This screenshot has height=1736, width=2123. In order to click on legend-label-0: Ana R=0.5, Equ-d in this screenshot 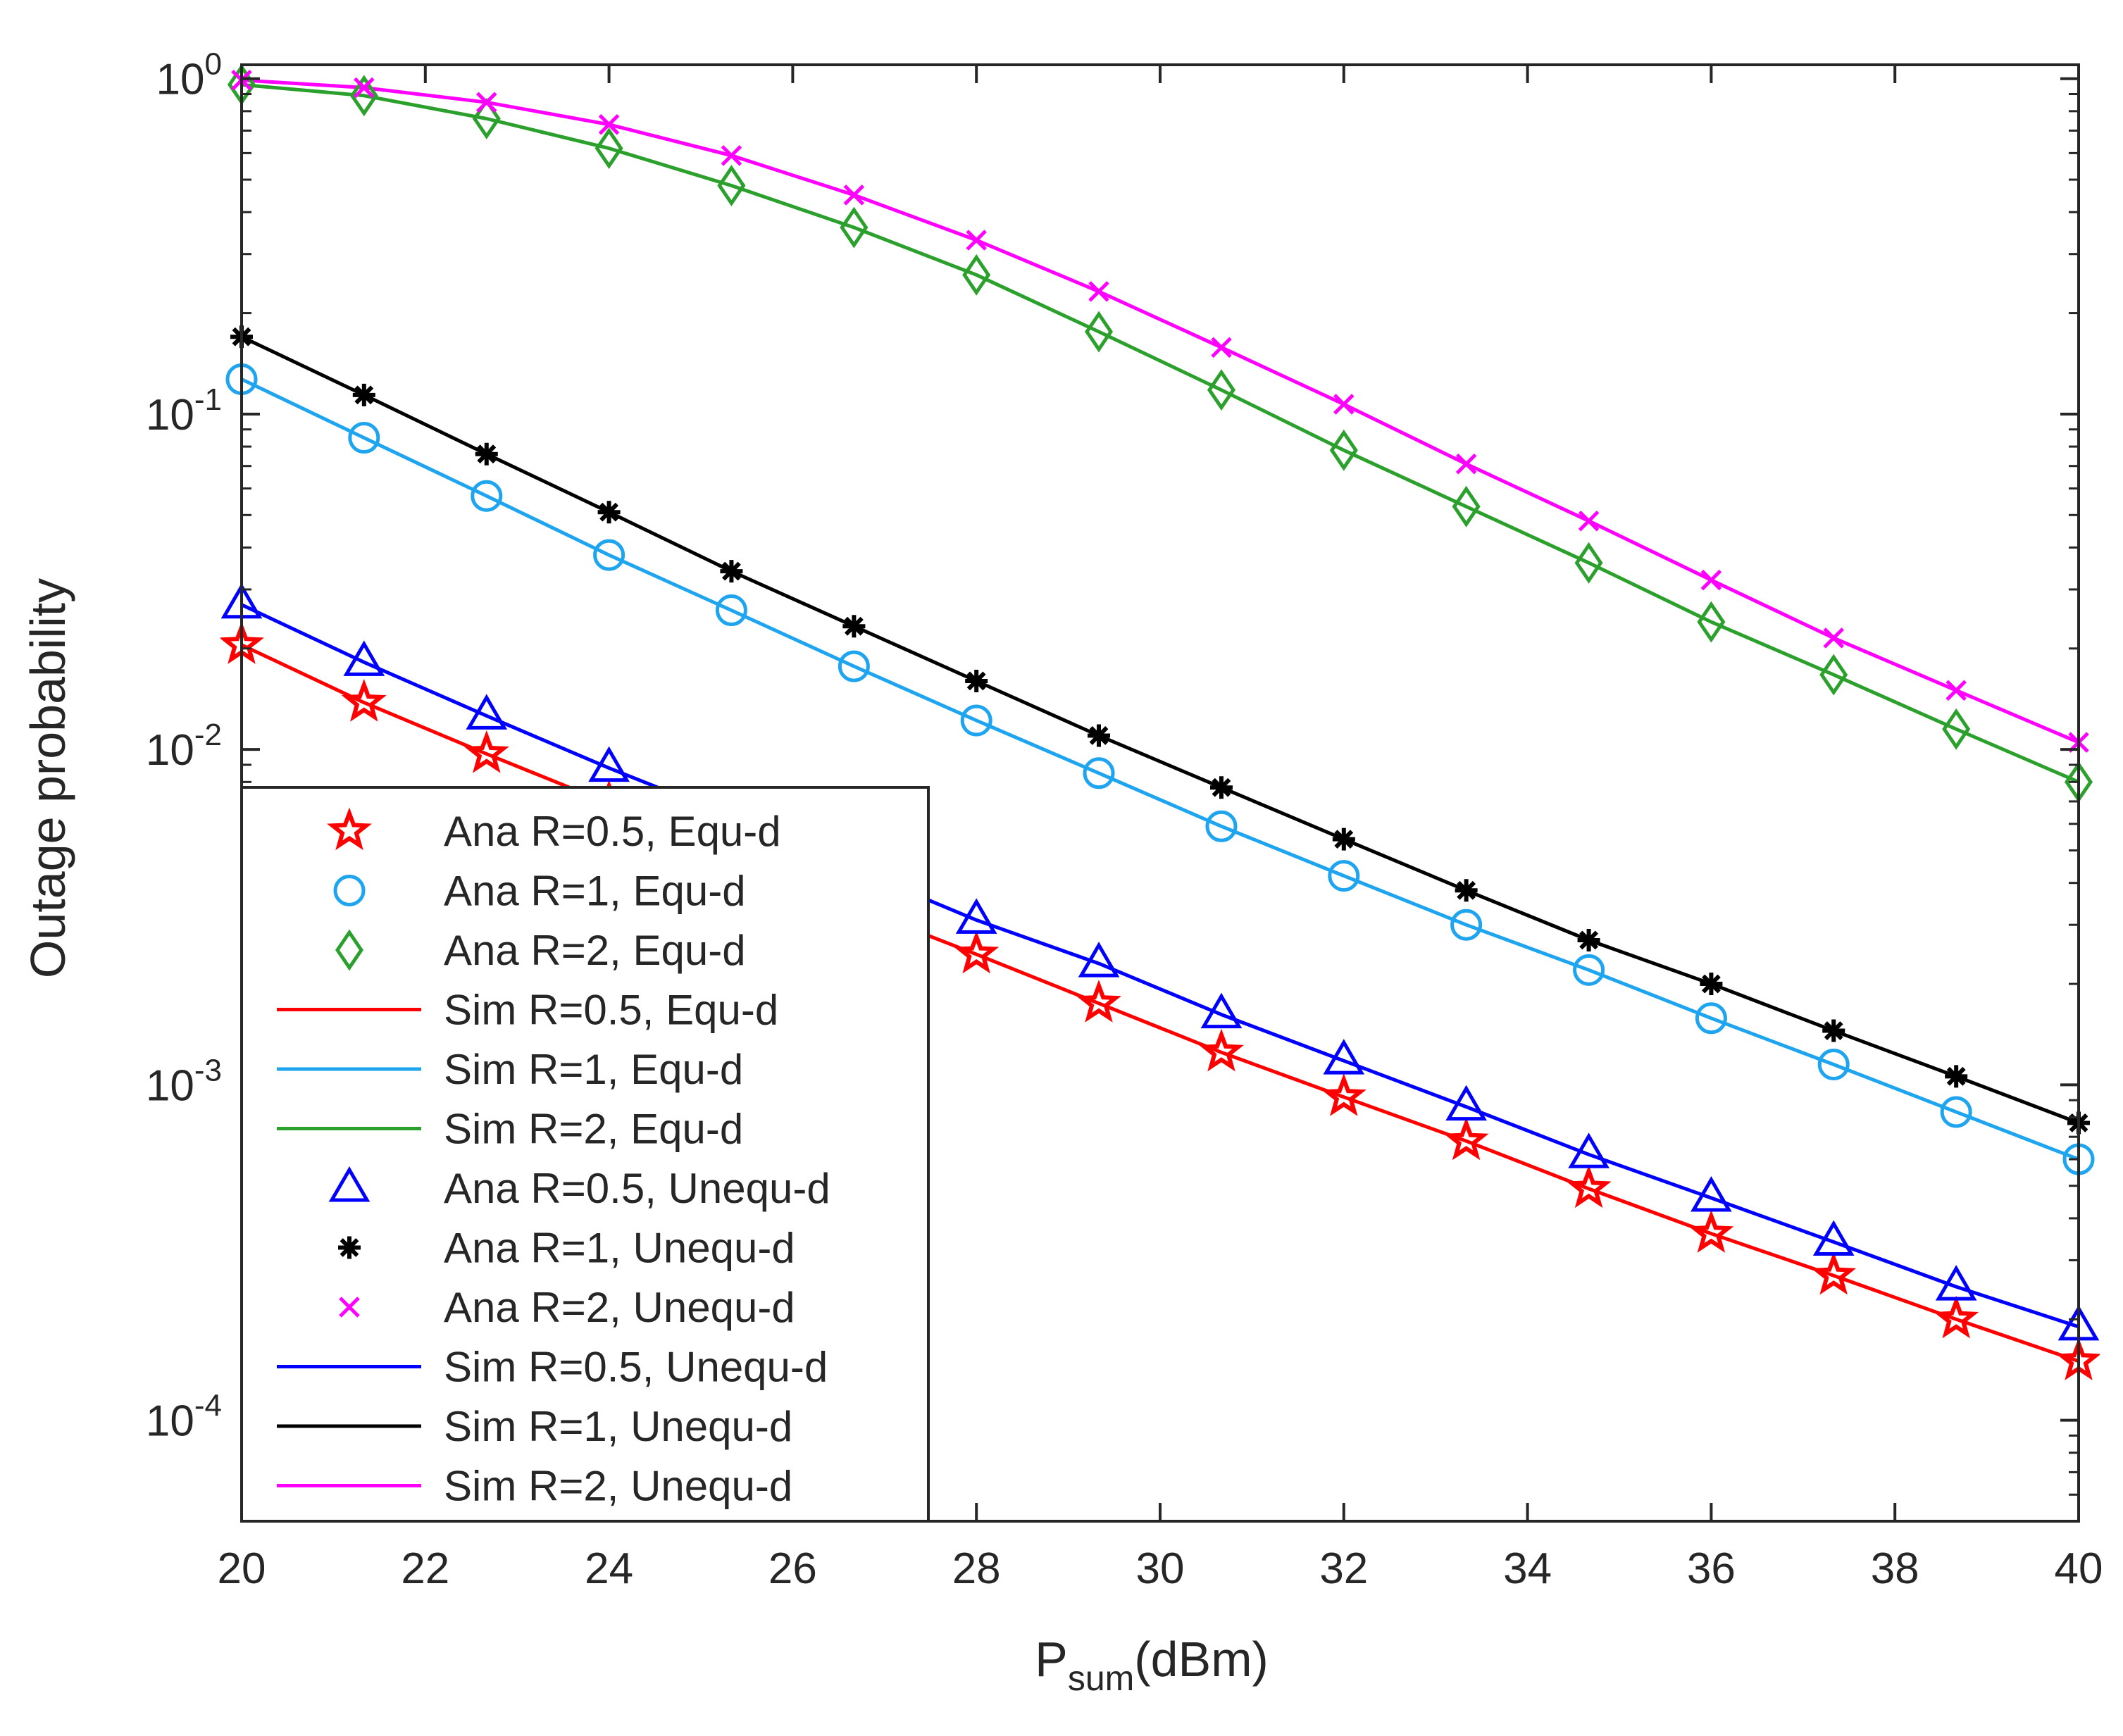, I will do `click(612, 831)`.